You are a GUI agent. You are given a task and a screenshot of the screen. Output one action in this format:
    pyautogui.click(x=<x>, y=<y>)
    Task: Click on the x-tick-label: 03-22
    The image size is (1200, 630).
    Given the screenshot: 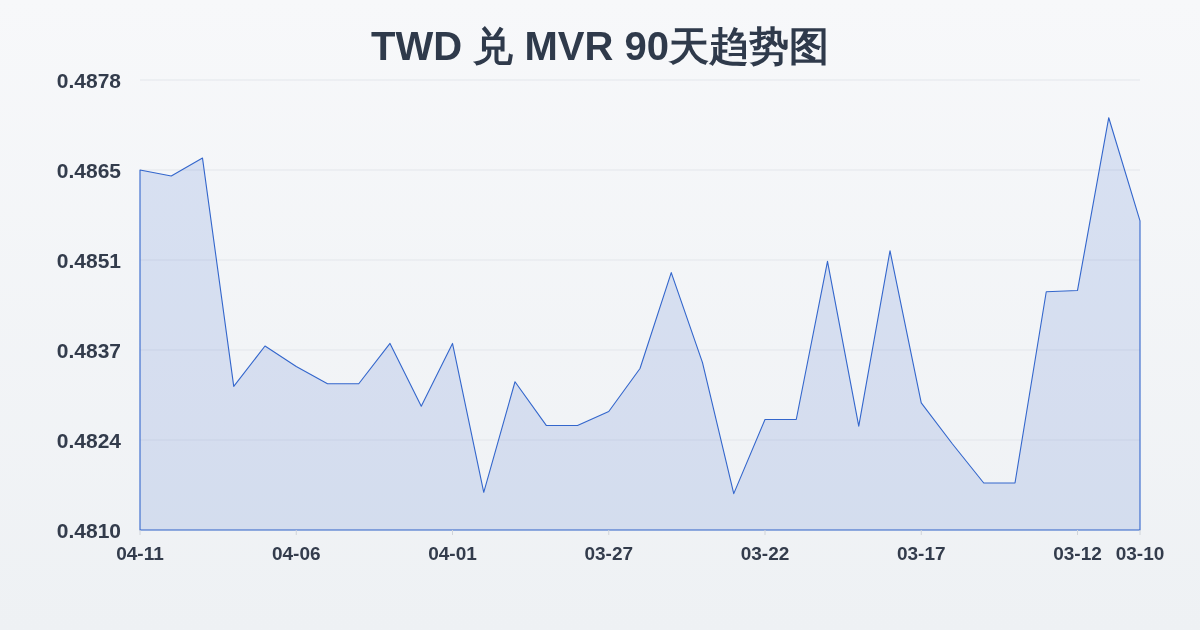 What is the action you would take?
    pyautogui.click(x=765, y=553)
    